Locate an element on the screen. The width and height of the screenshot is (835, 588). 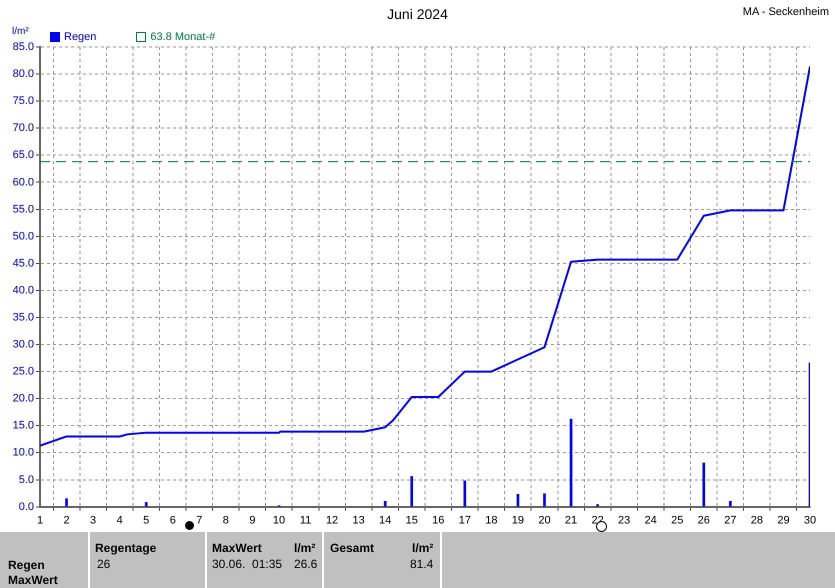
y-axis-title: l/m² is located at coordinates (20, 31).